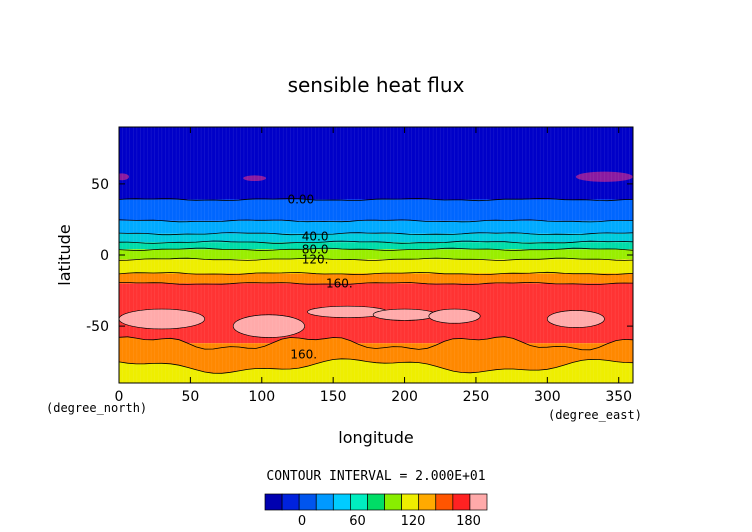  I want to click on field-yellow-south, so click(376, 370).